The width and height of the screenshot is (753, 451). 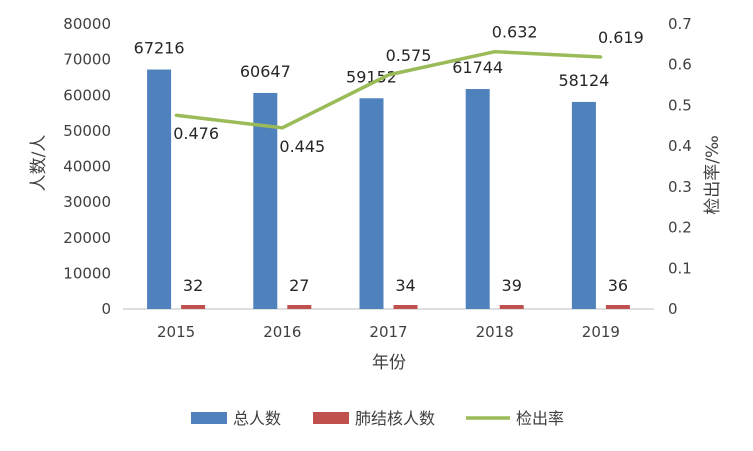 I want to click on bar-total-2018, so click(x=477, y=199).